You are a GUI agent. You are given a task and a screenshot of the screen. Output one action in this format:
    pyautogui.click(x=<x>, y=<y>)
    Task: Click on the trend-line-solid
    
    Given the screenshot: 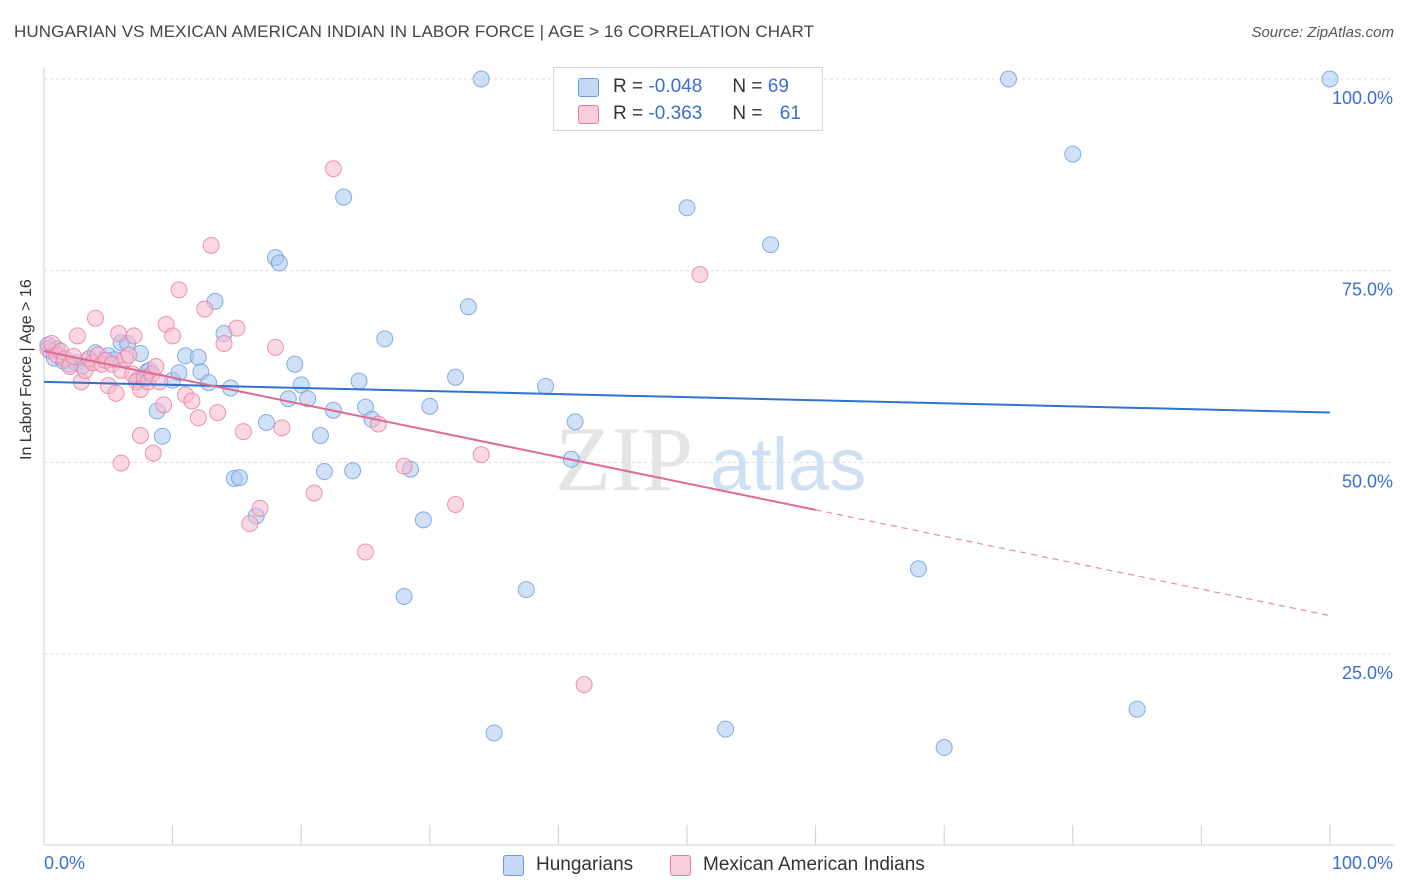 What is the action you would take?
    pyautogui.click(x=687, y=397)
    